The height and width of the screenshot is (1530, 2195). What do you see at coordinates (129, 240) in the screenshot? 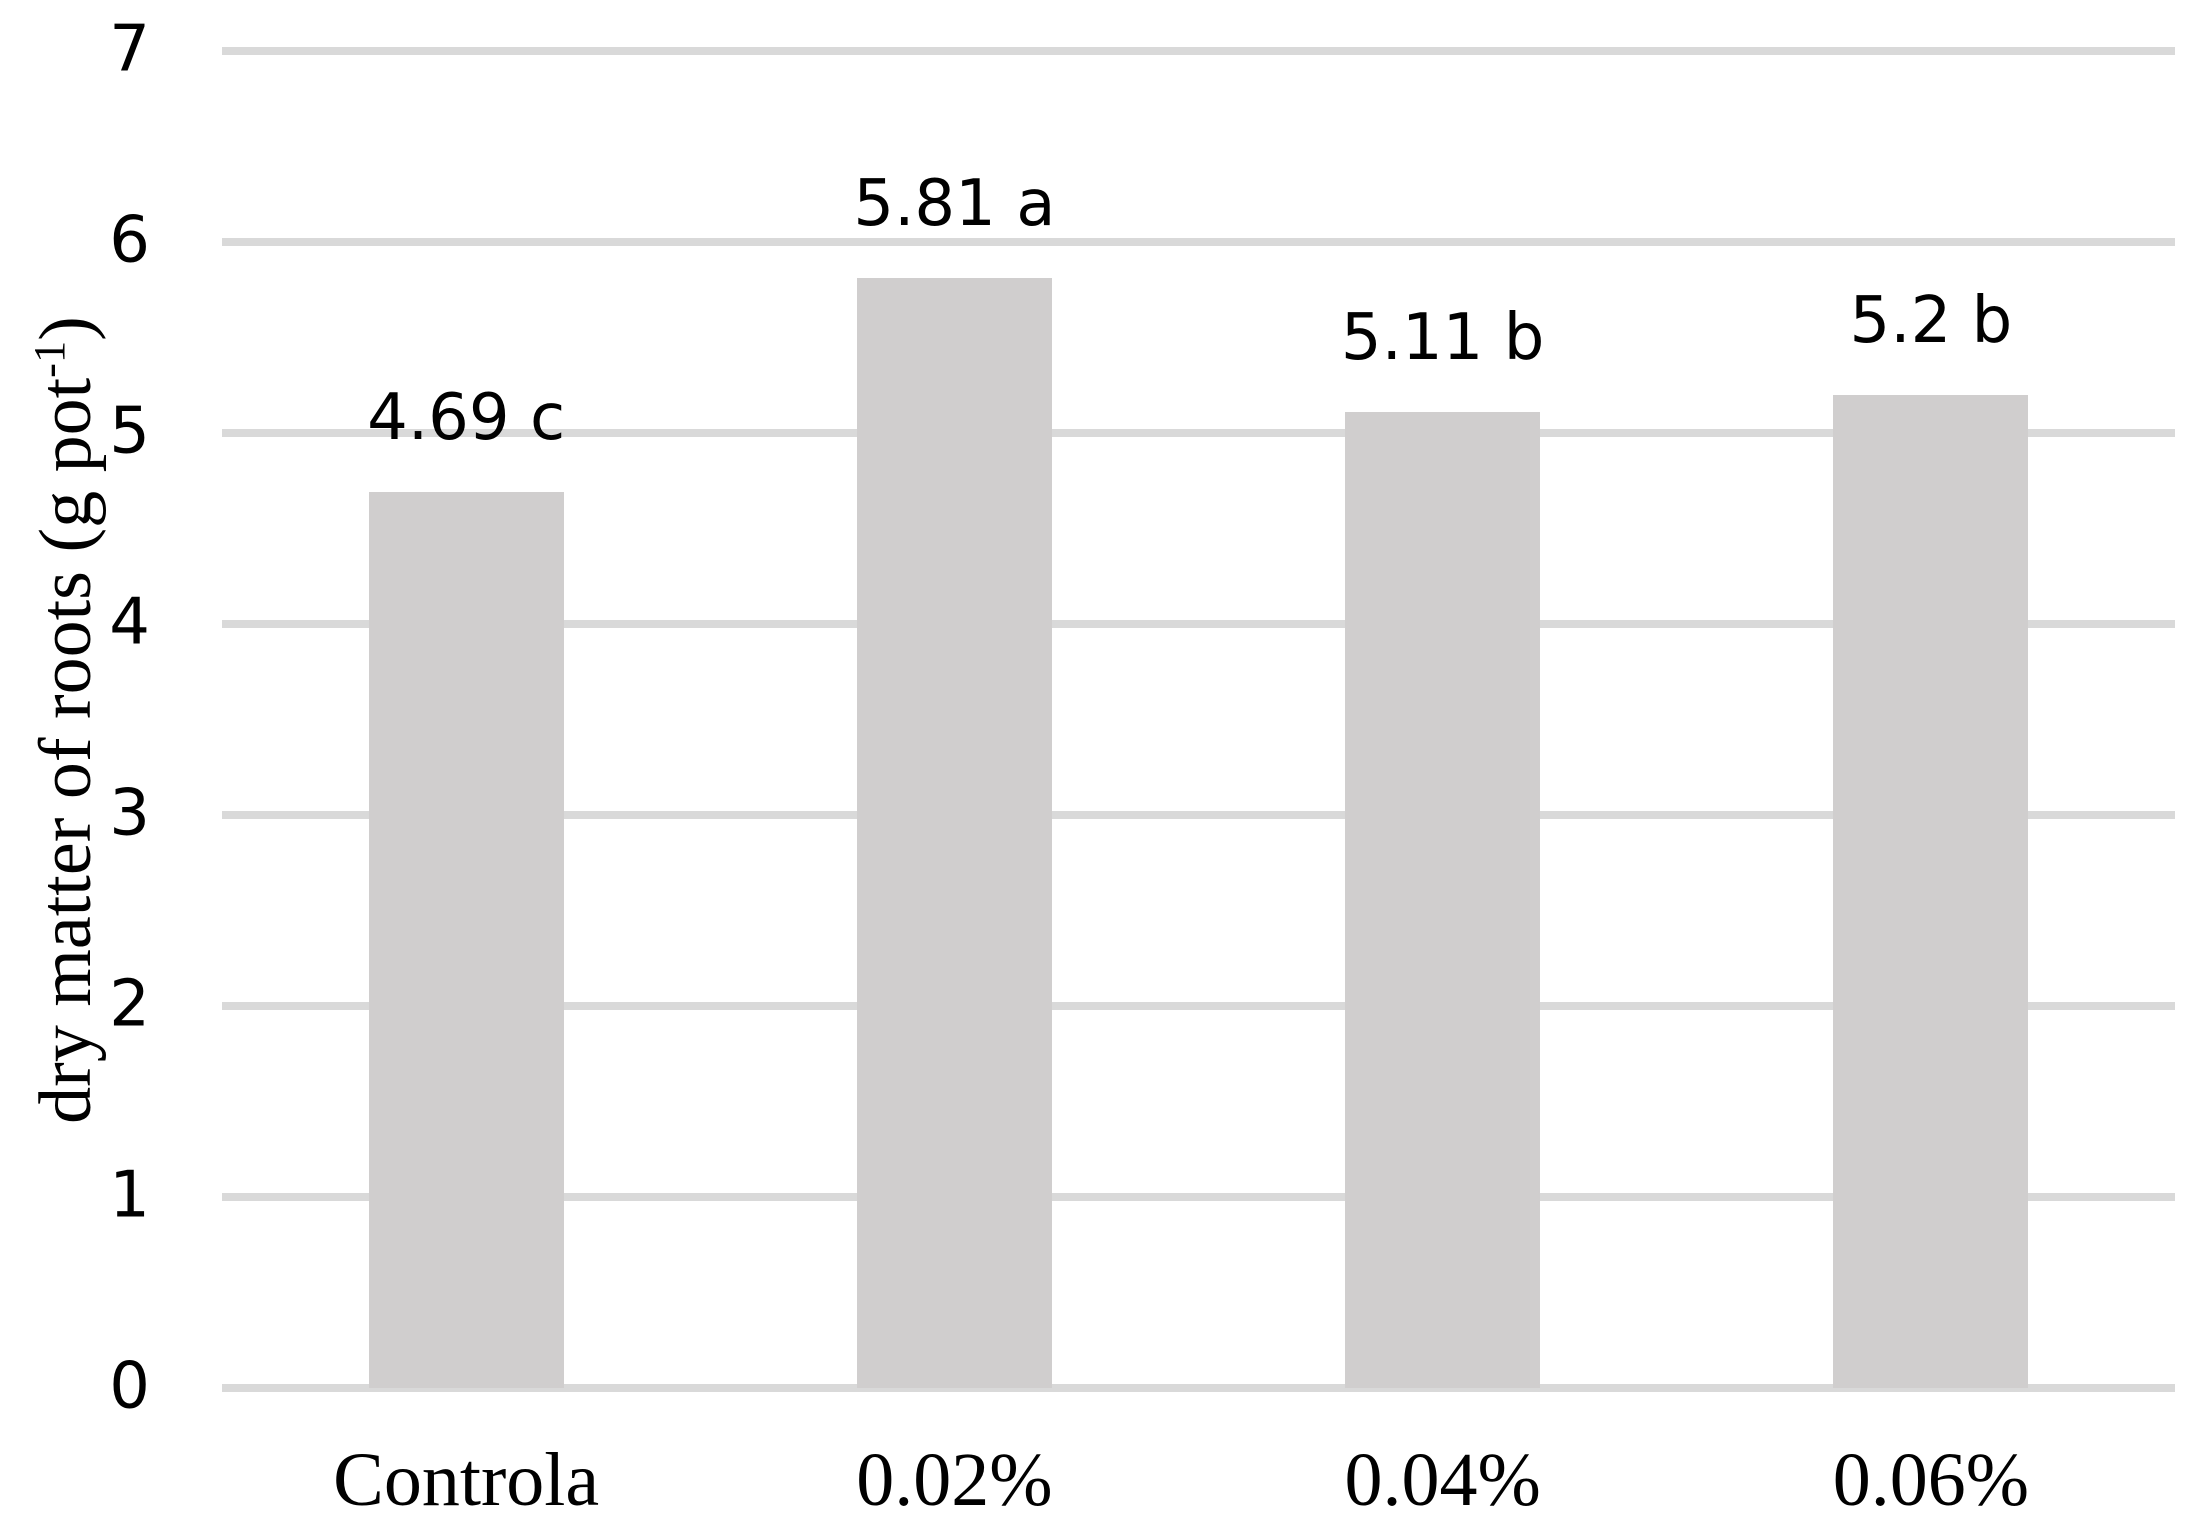
I see `y-tick-label: 6` at bounding box center [129, 240].